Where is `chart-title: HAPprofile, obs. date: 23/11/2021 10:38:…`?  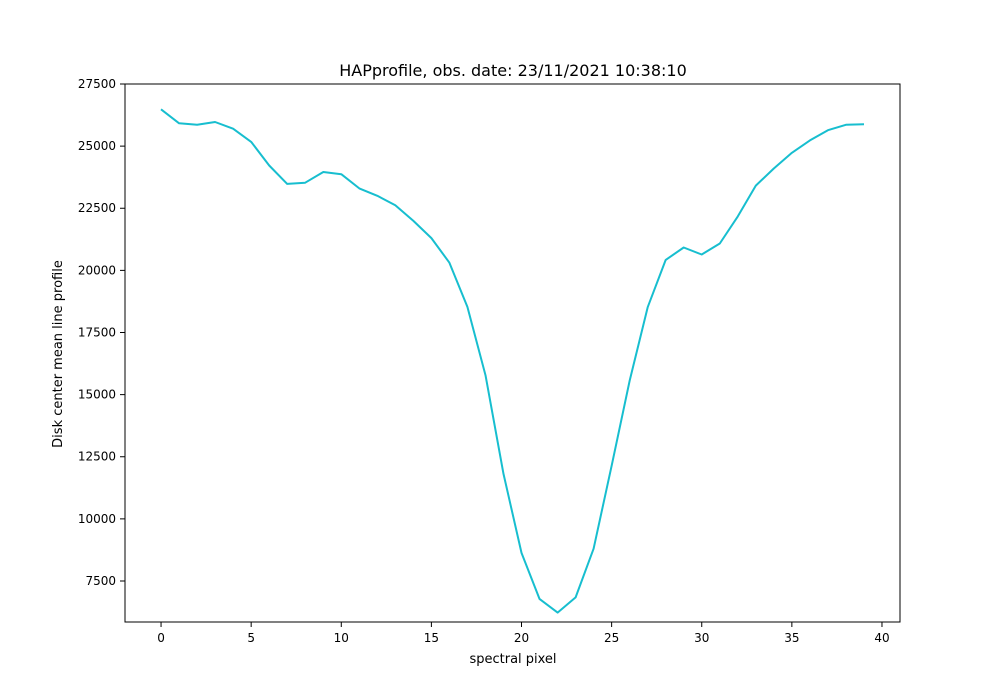 chart-title: HAPprofile, obs. date: 23/11/2021 10:38:… is located at coordinates (513, 70).